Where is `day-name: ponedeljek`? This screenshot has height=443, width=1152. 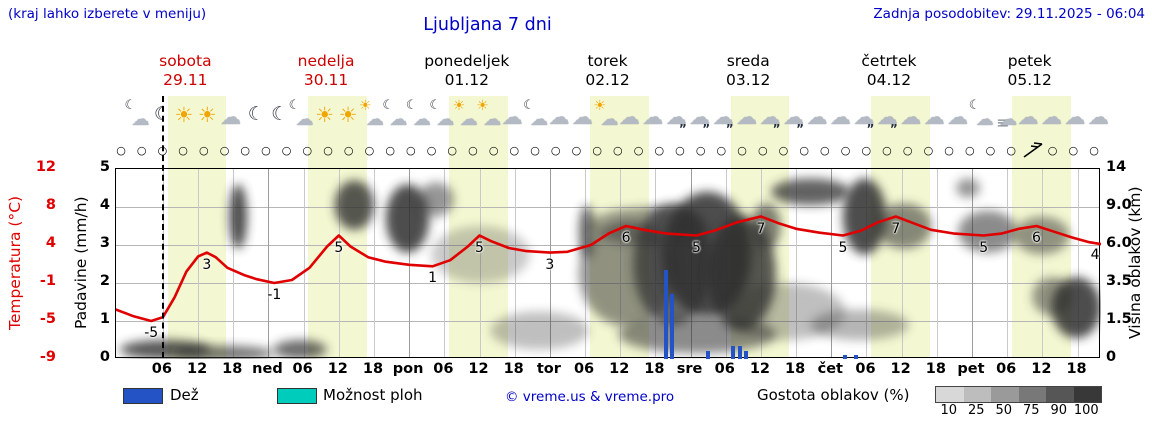
day-name: ponedeljek is located at coordinates (467, 61).